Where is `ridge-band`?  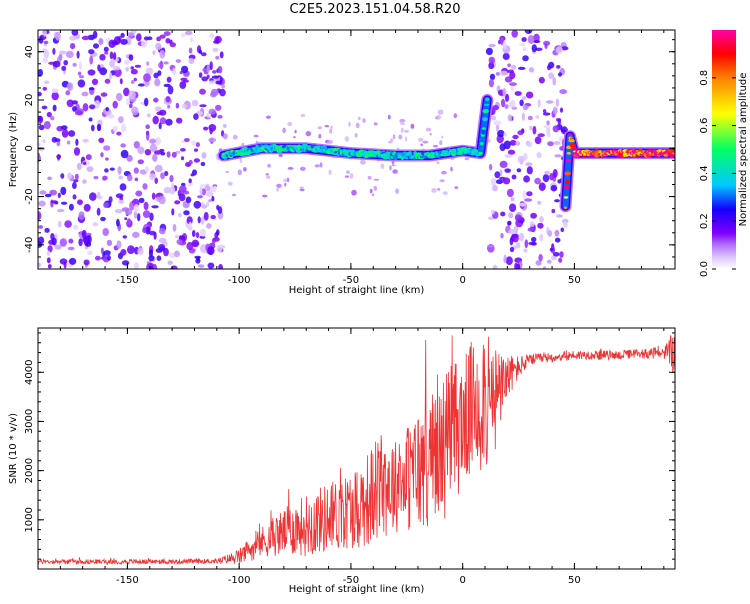 ridge-band is located at coordinates (618, 171).